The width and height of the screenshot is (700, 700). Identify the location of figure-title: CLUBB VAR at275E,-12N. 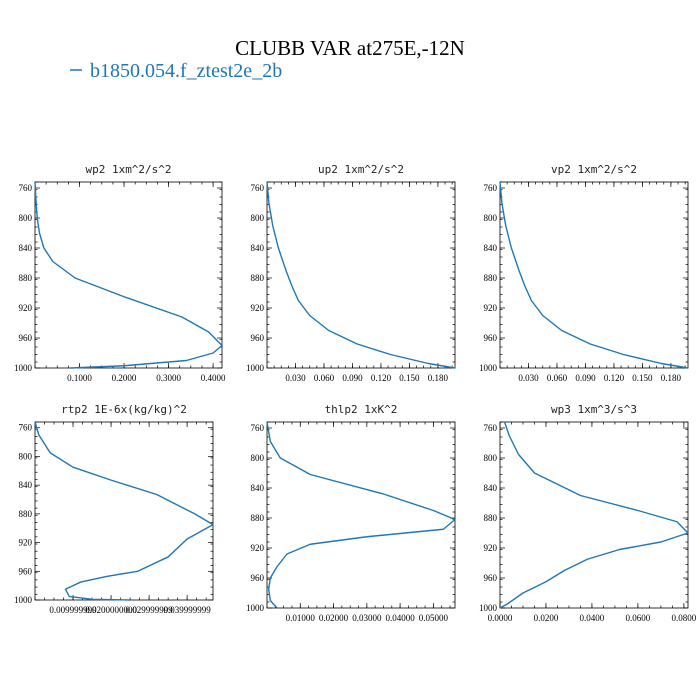
(350, 48).